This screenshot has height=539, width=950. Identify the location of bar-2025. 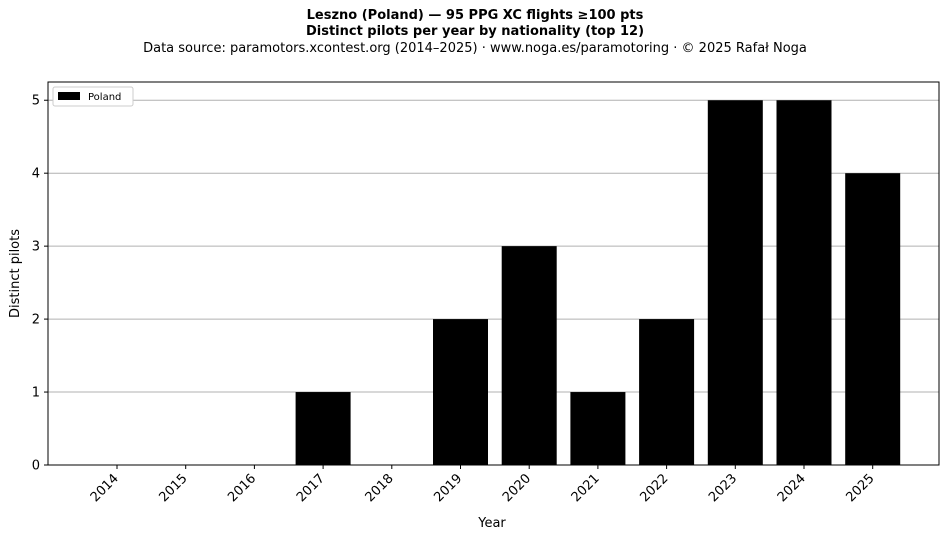
(873, 319).